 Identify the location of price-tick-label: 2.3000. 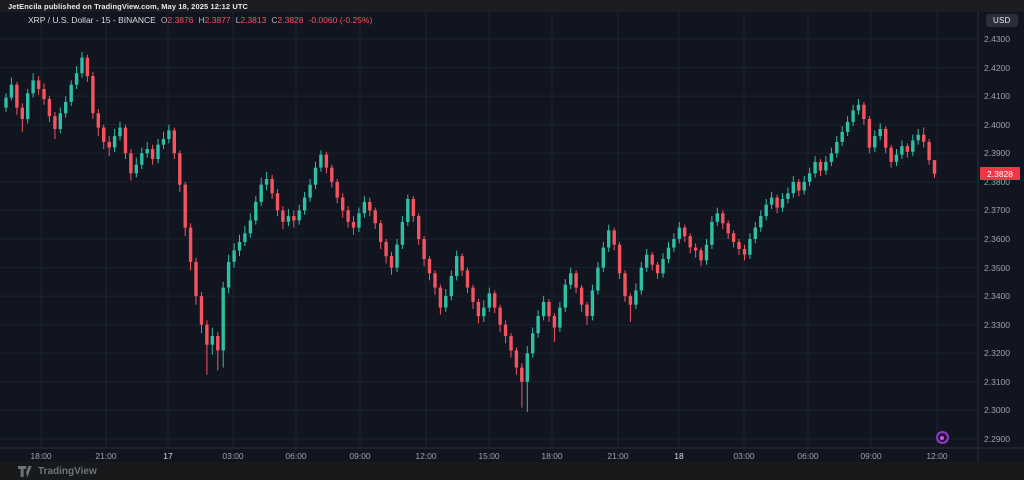
(997, 410).